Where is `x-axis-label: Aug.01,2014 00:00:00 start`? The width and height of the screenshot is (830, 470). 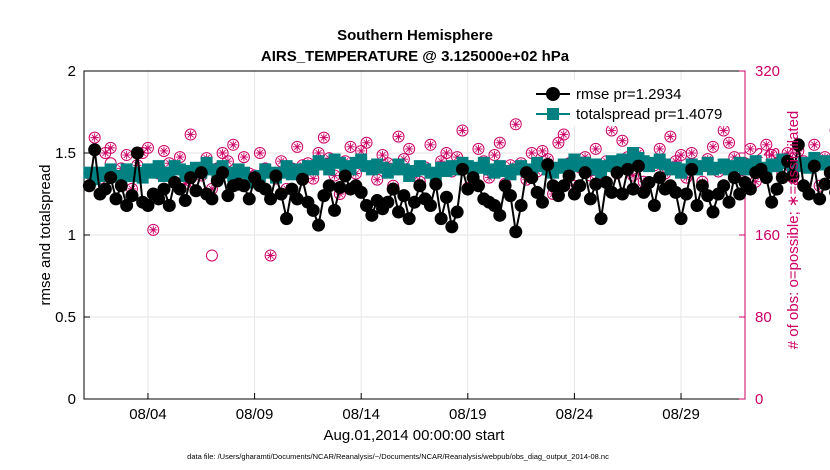 x-axis-label: Aug.01,2014 00:00:00 start is located at coordinates (415, 435).